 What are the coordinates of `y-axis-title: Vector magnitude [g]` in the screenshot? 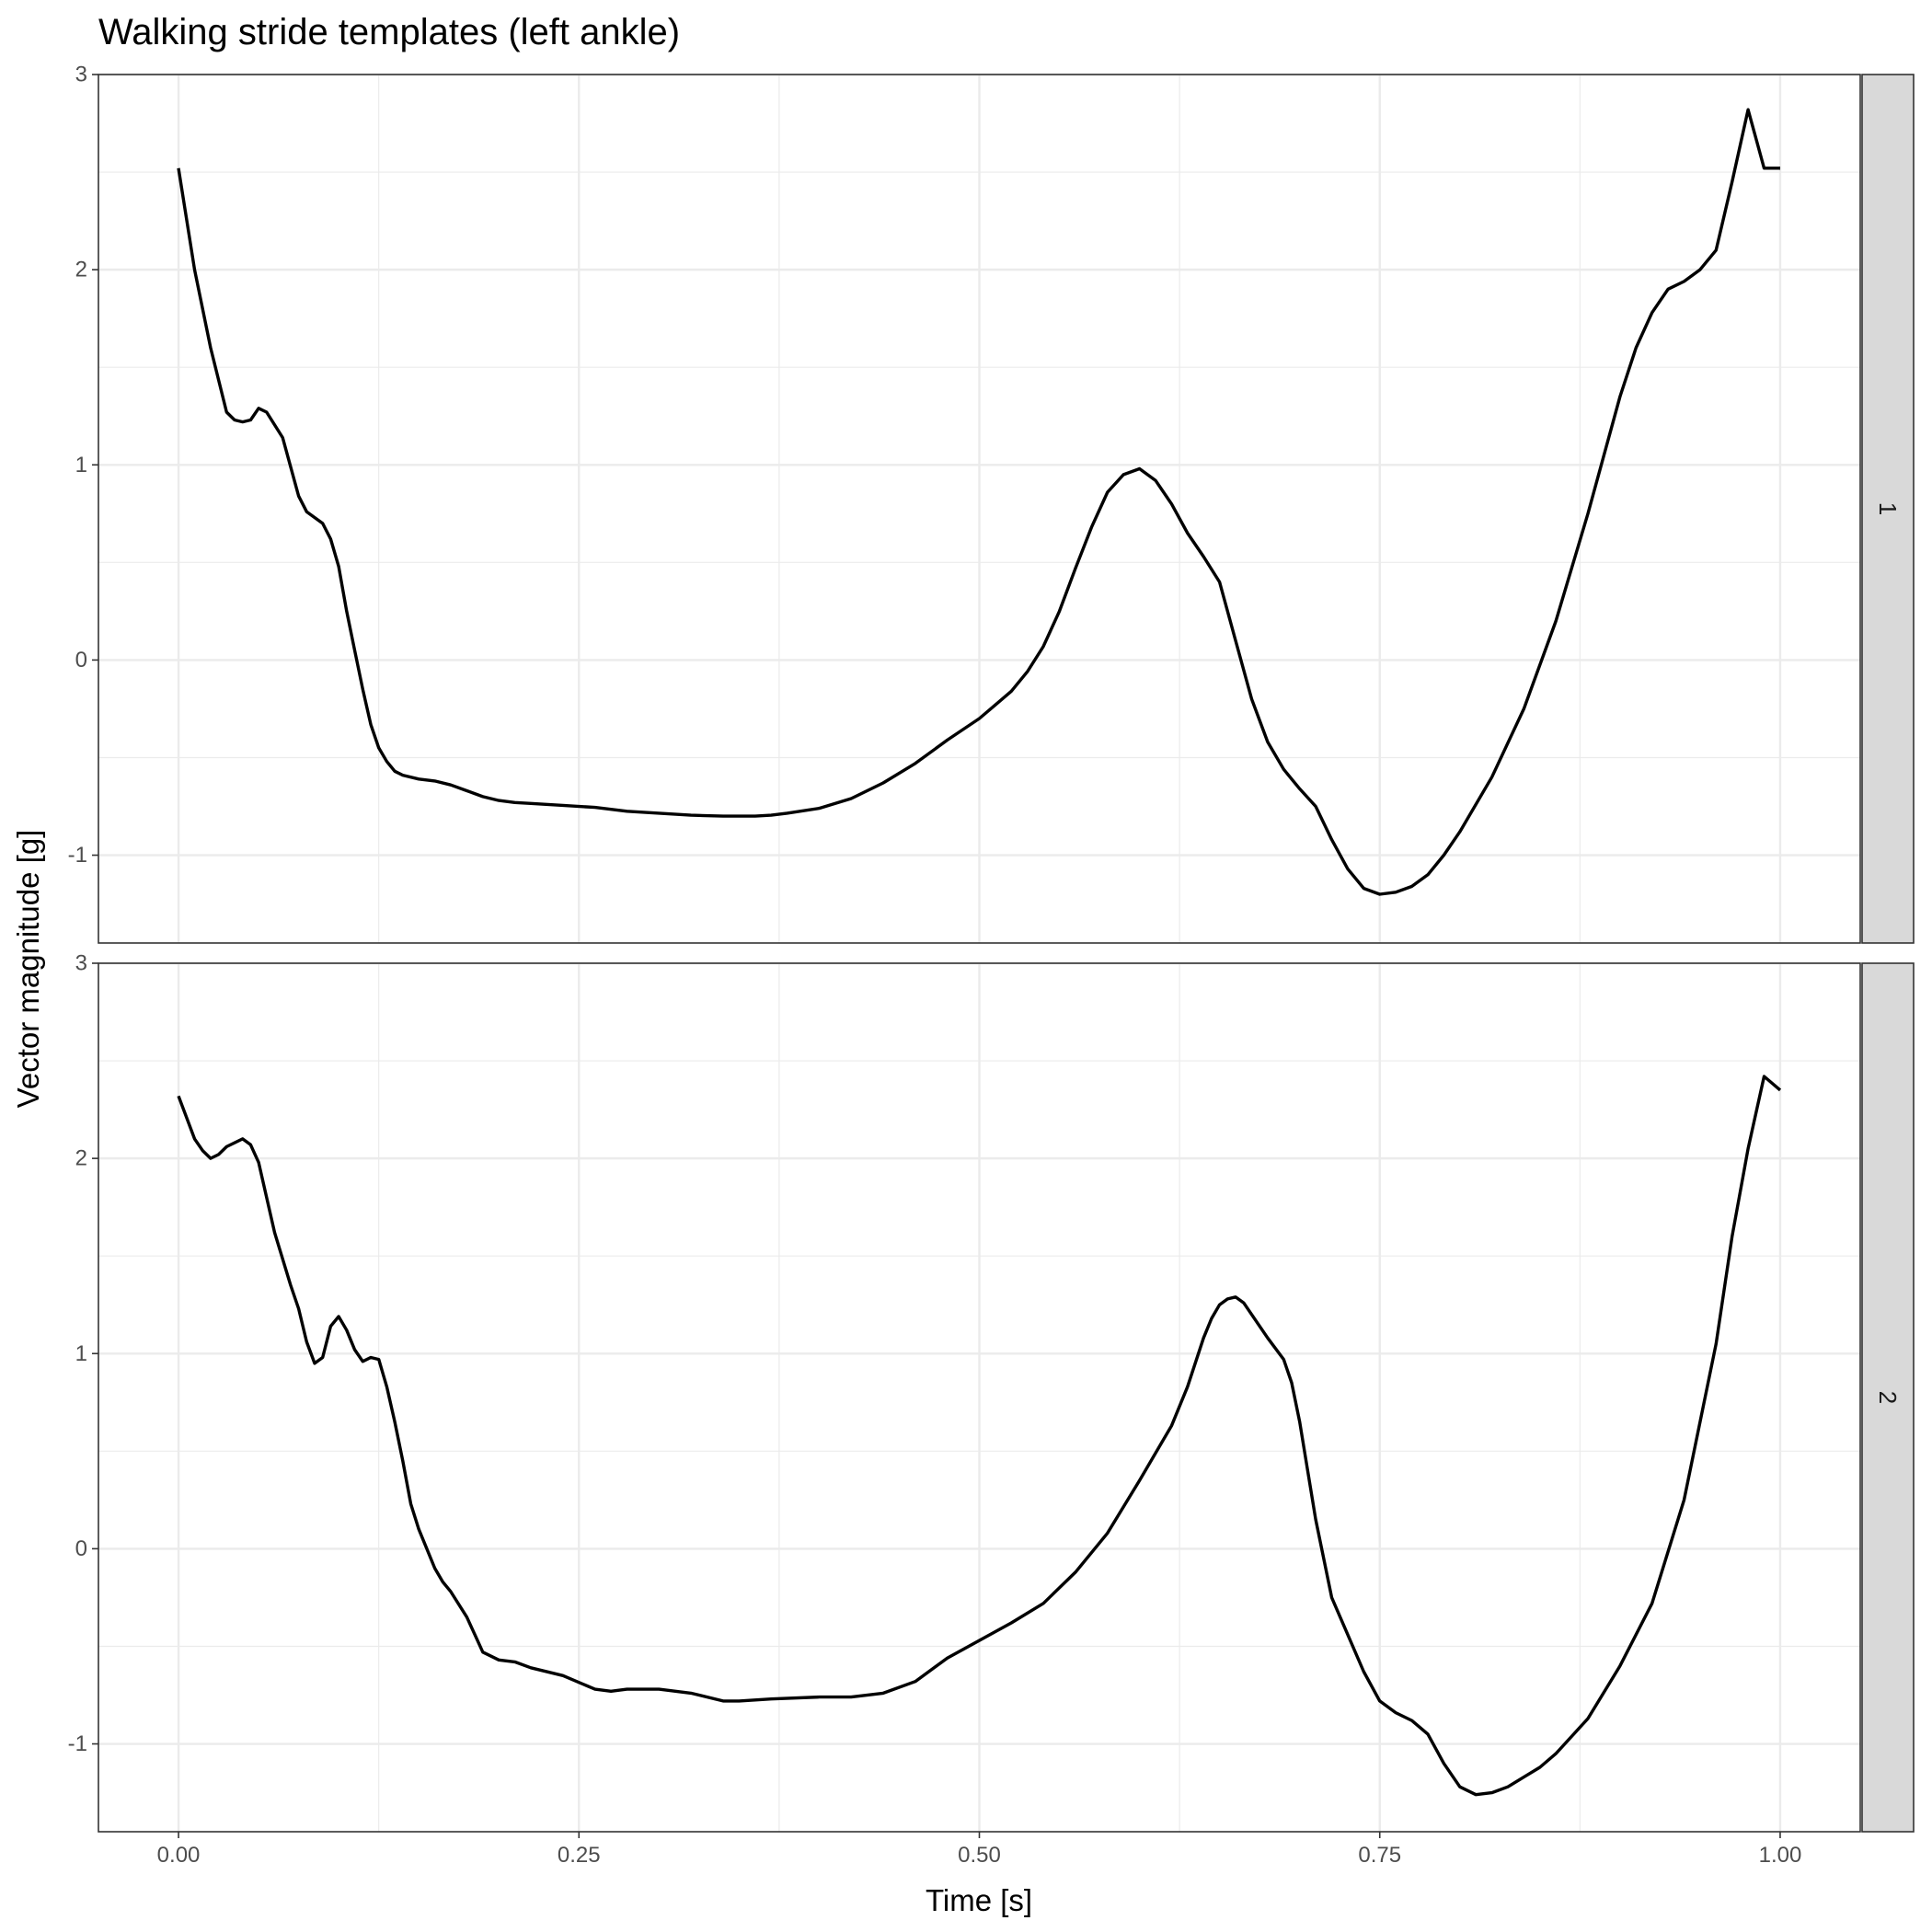 It's located at (28, 970).